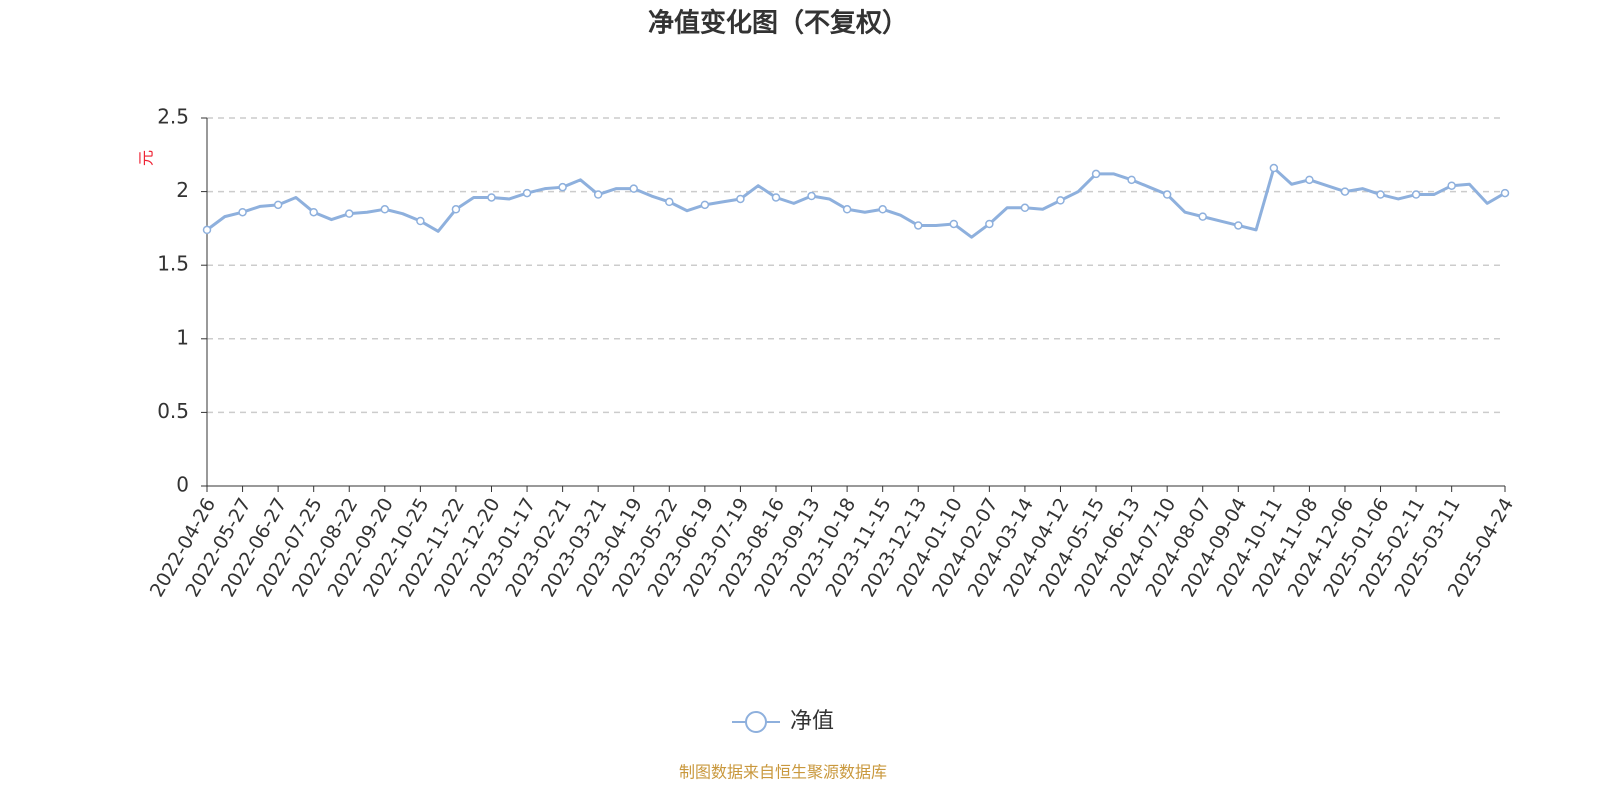  What do you see at coordinates (756, 722) in the screenshot?
I see `legend-marker` at bounding box center [756, 722].